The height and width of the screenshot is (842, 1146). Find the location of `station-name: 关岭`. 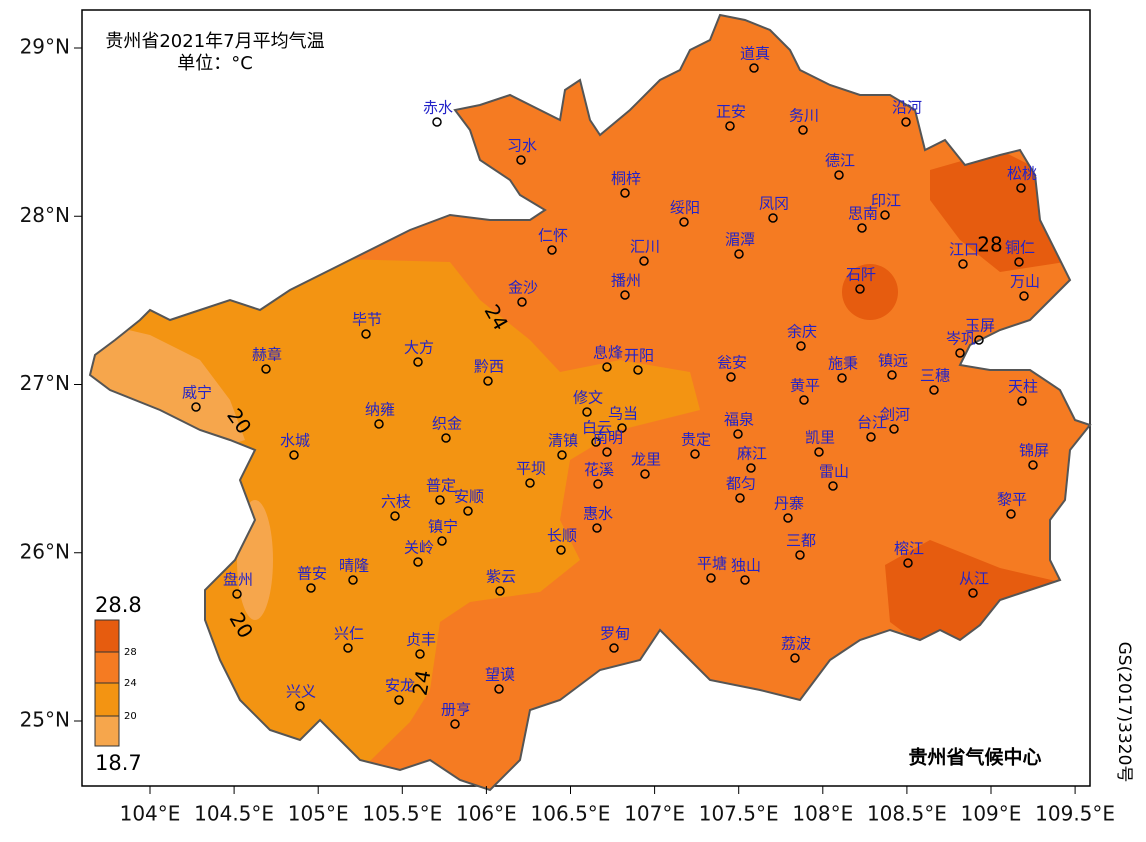

station-name: 关岭 is located at coordinates (419, 548).